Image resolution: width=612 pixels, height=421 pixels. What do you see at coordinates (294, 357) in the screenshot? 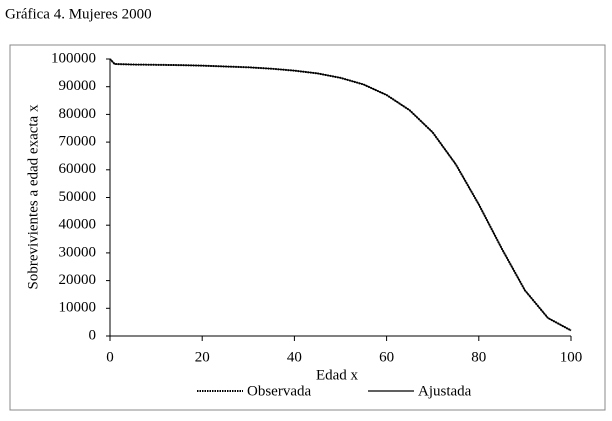
I see `x-tick-label: 40` at bounding box center [294, 357].